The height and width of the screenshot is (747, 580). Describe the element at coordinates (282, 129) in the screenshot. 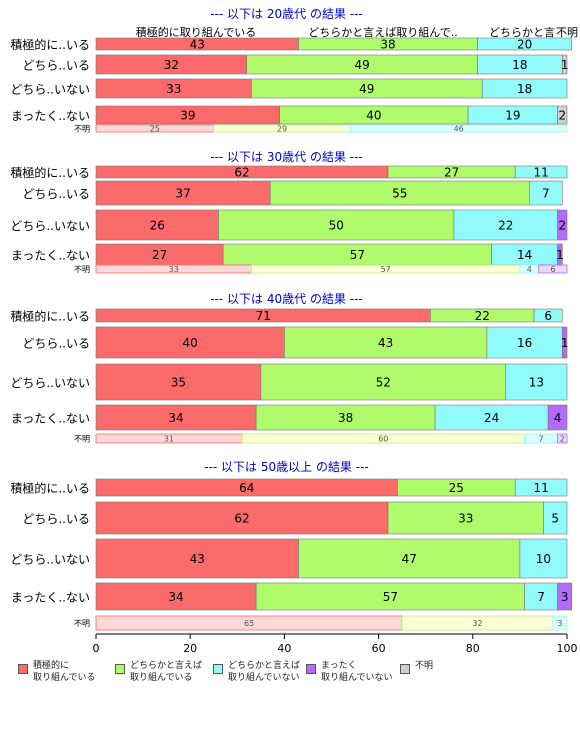

I see `unknown-data-label: 29` at that location.